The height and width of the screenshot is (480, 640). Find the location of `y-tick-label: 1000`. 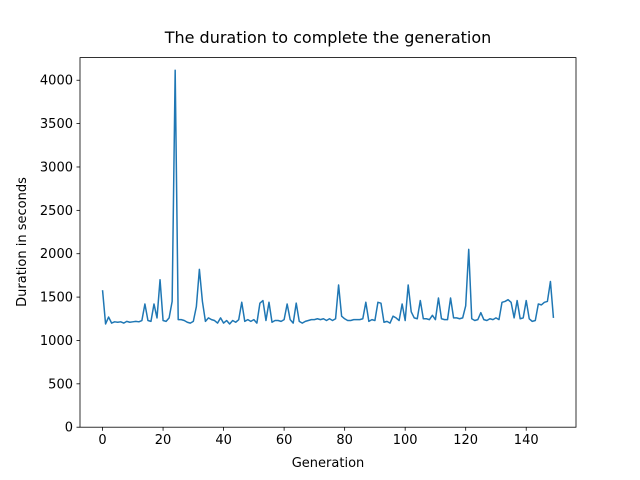

y-tick-label: 1000 is located at coordinates (56, 341).